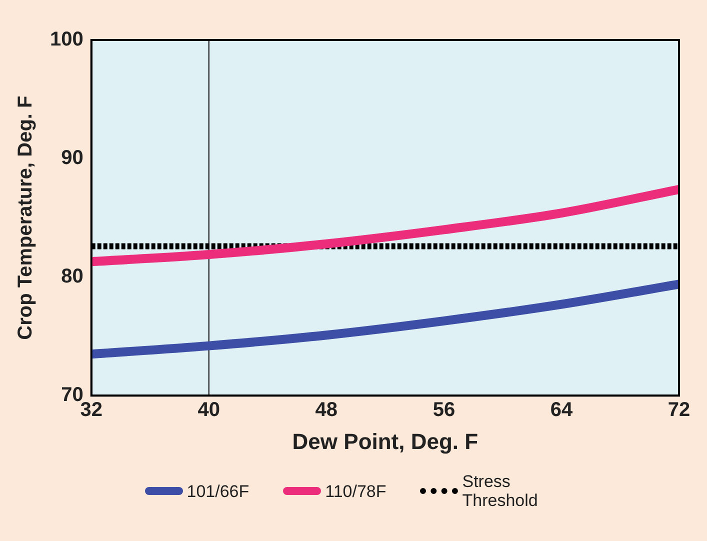 This screenshot has height=541, width=707. I want to click on y-tick-label: 100, so click(67, 39).